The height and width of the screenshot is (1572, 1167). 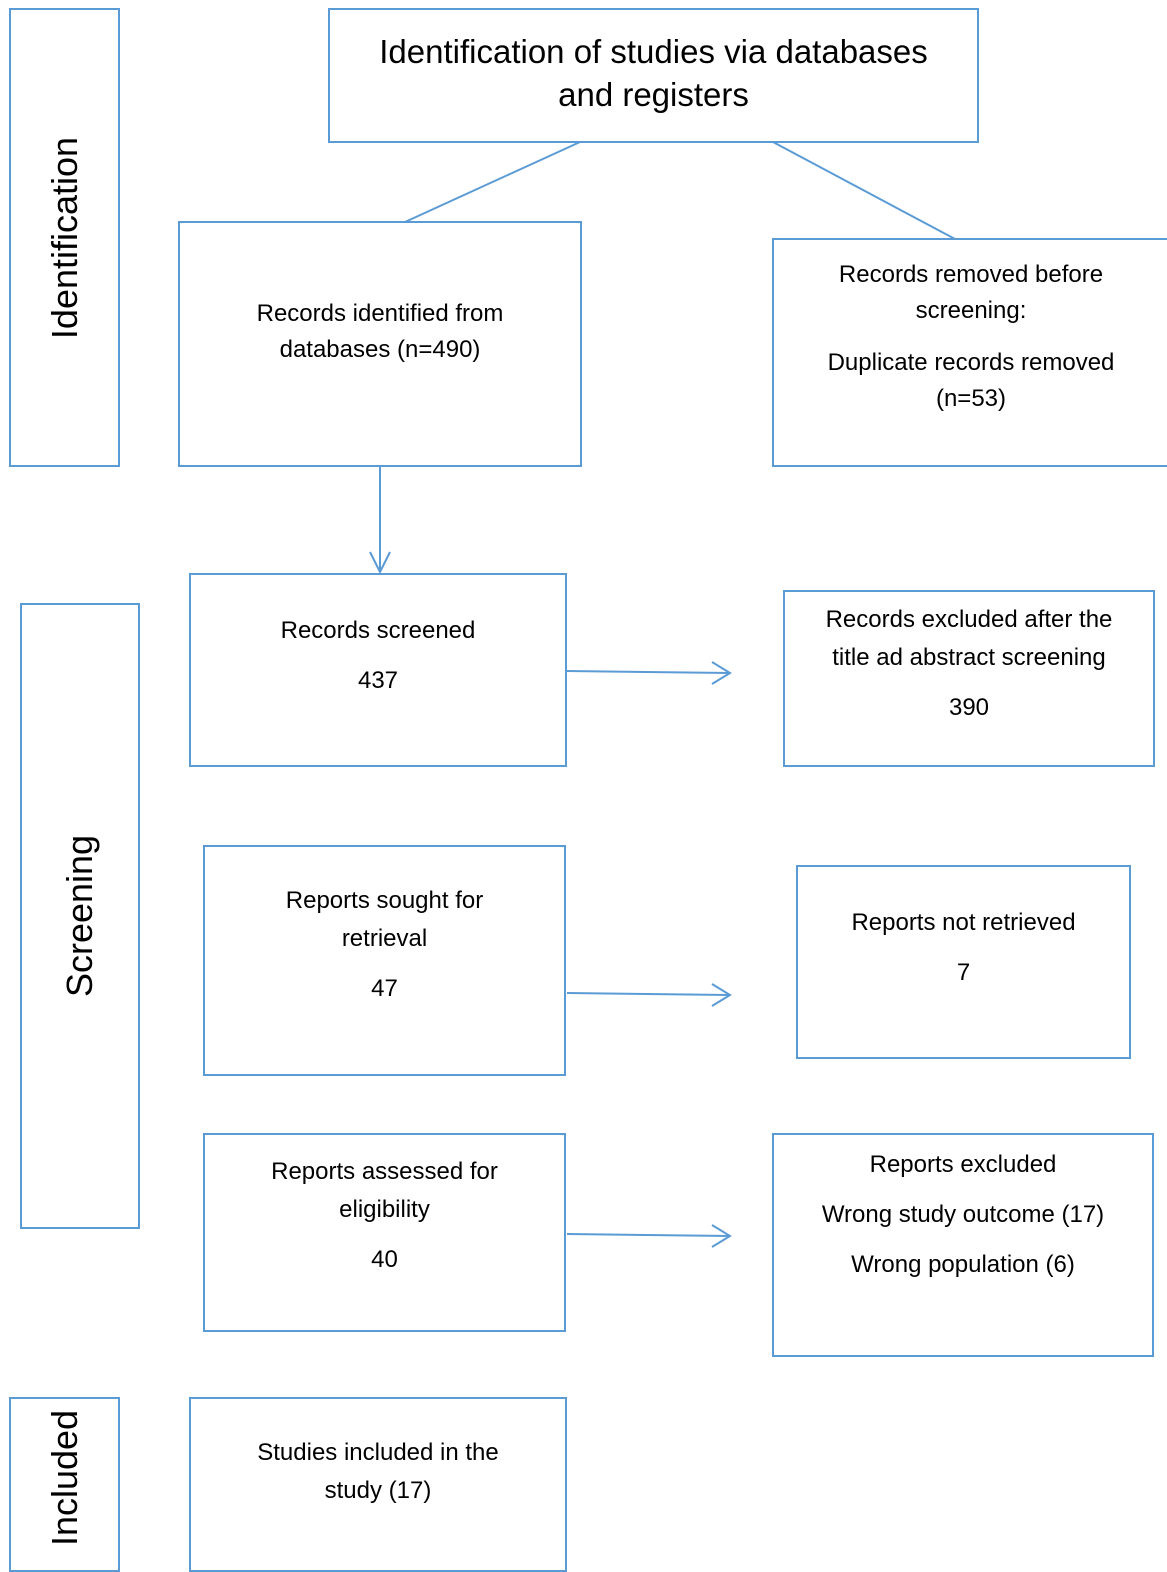 I want to click on reports-not-retrieved-label: Reports not retrieved, so click(x=963, y=922).